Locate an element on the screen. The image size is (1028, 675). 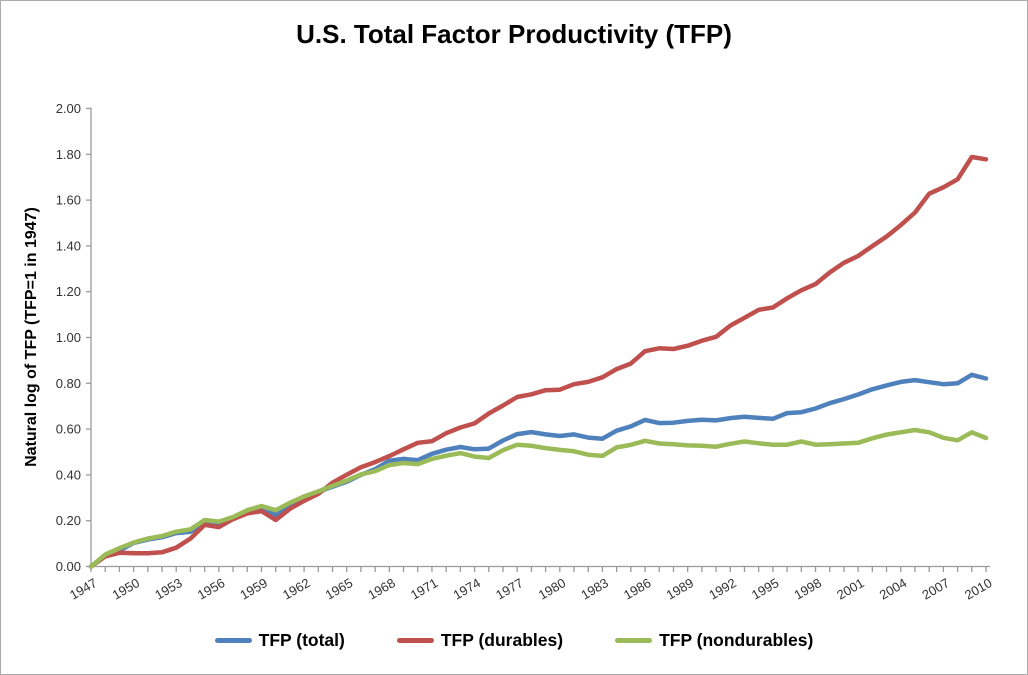
x-tick-label: 1989 is located at coordinates (680, 588).